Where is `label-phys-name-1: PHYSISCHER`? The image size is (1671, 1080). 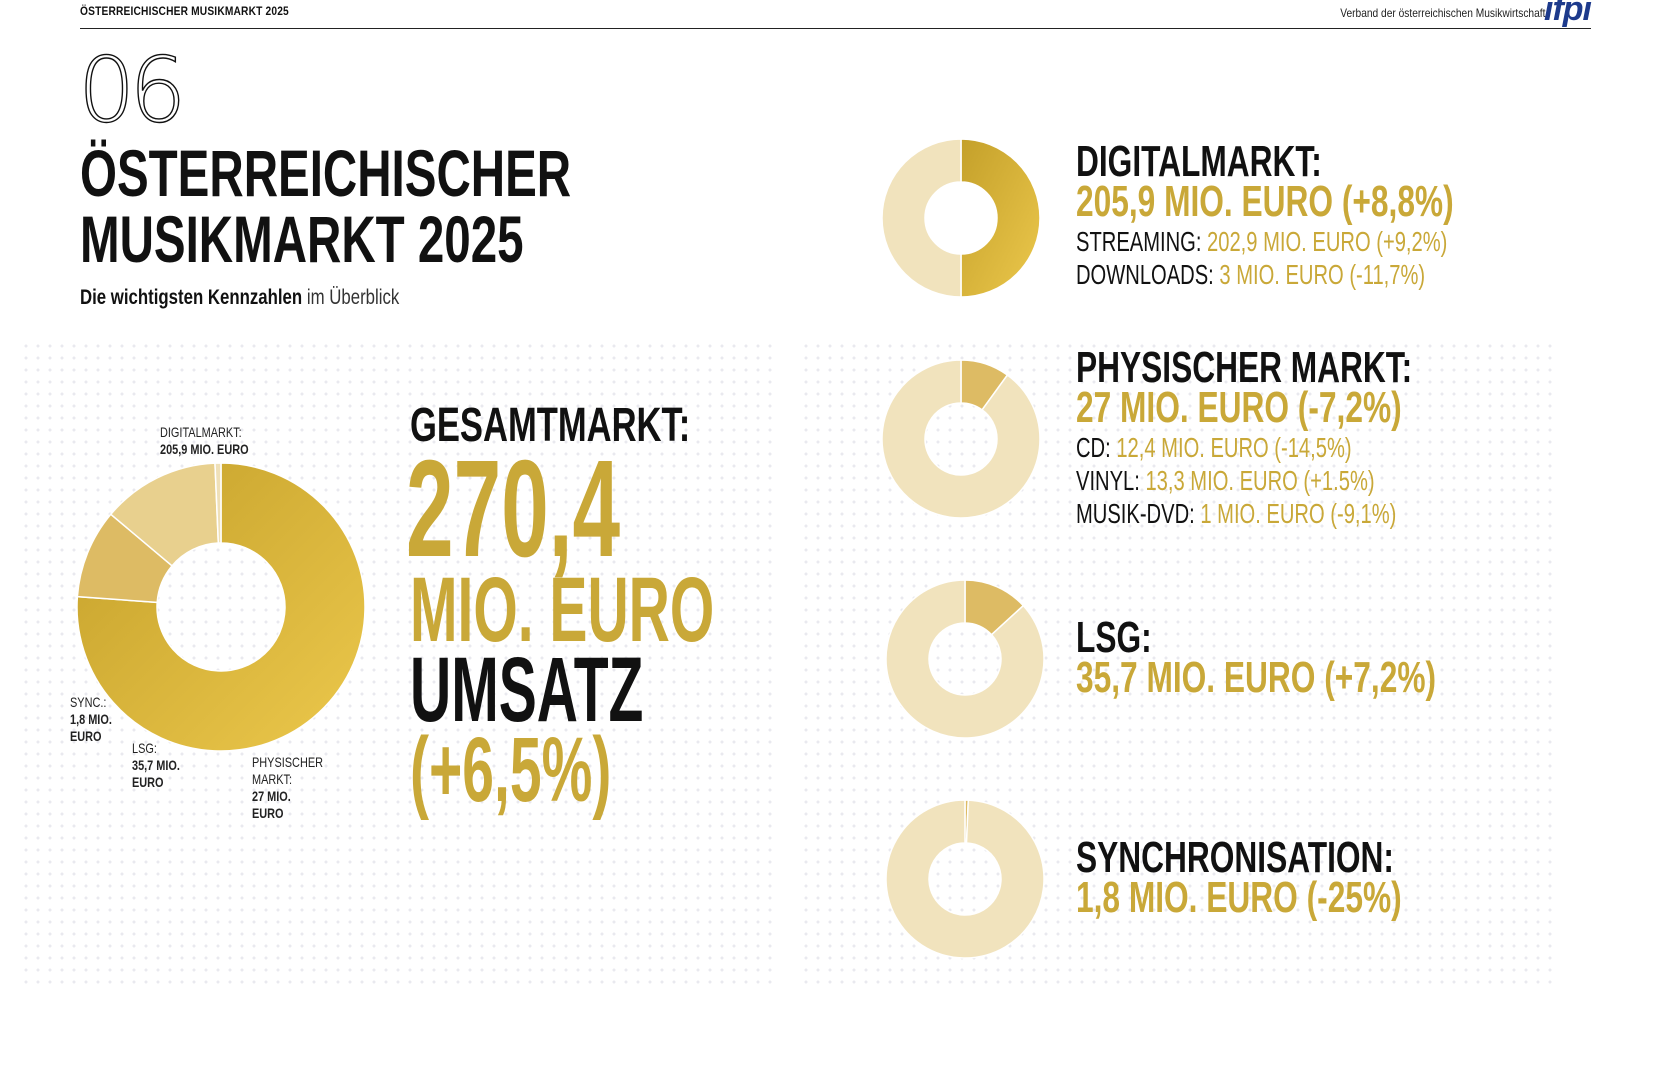
label-phys-name-1: PHYSISCHER is located at coordinates (288, 762).